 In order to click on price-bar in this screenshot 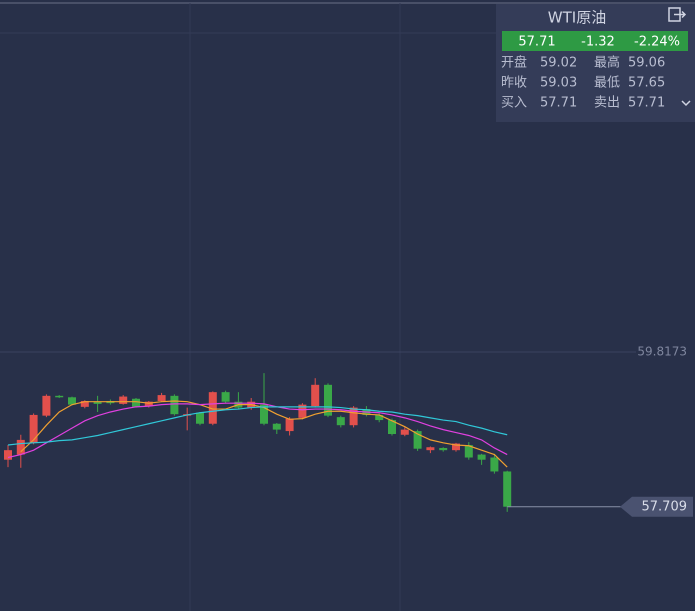, I will do `click(595, 41)`.